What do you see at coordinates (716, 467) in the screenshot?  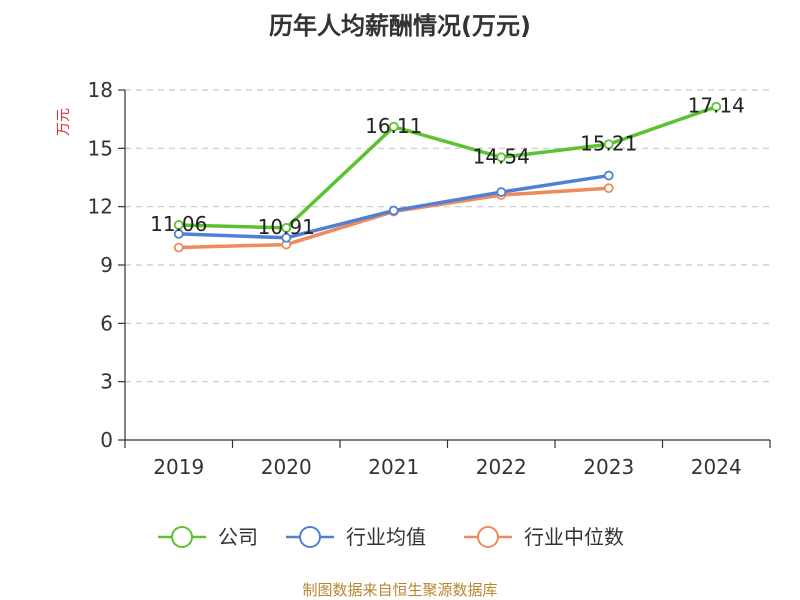 I see `x-tick-label: 2024` at bounding box center [716, 467].